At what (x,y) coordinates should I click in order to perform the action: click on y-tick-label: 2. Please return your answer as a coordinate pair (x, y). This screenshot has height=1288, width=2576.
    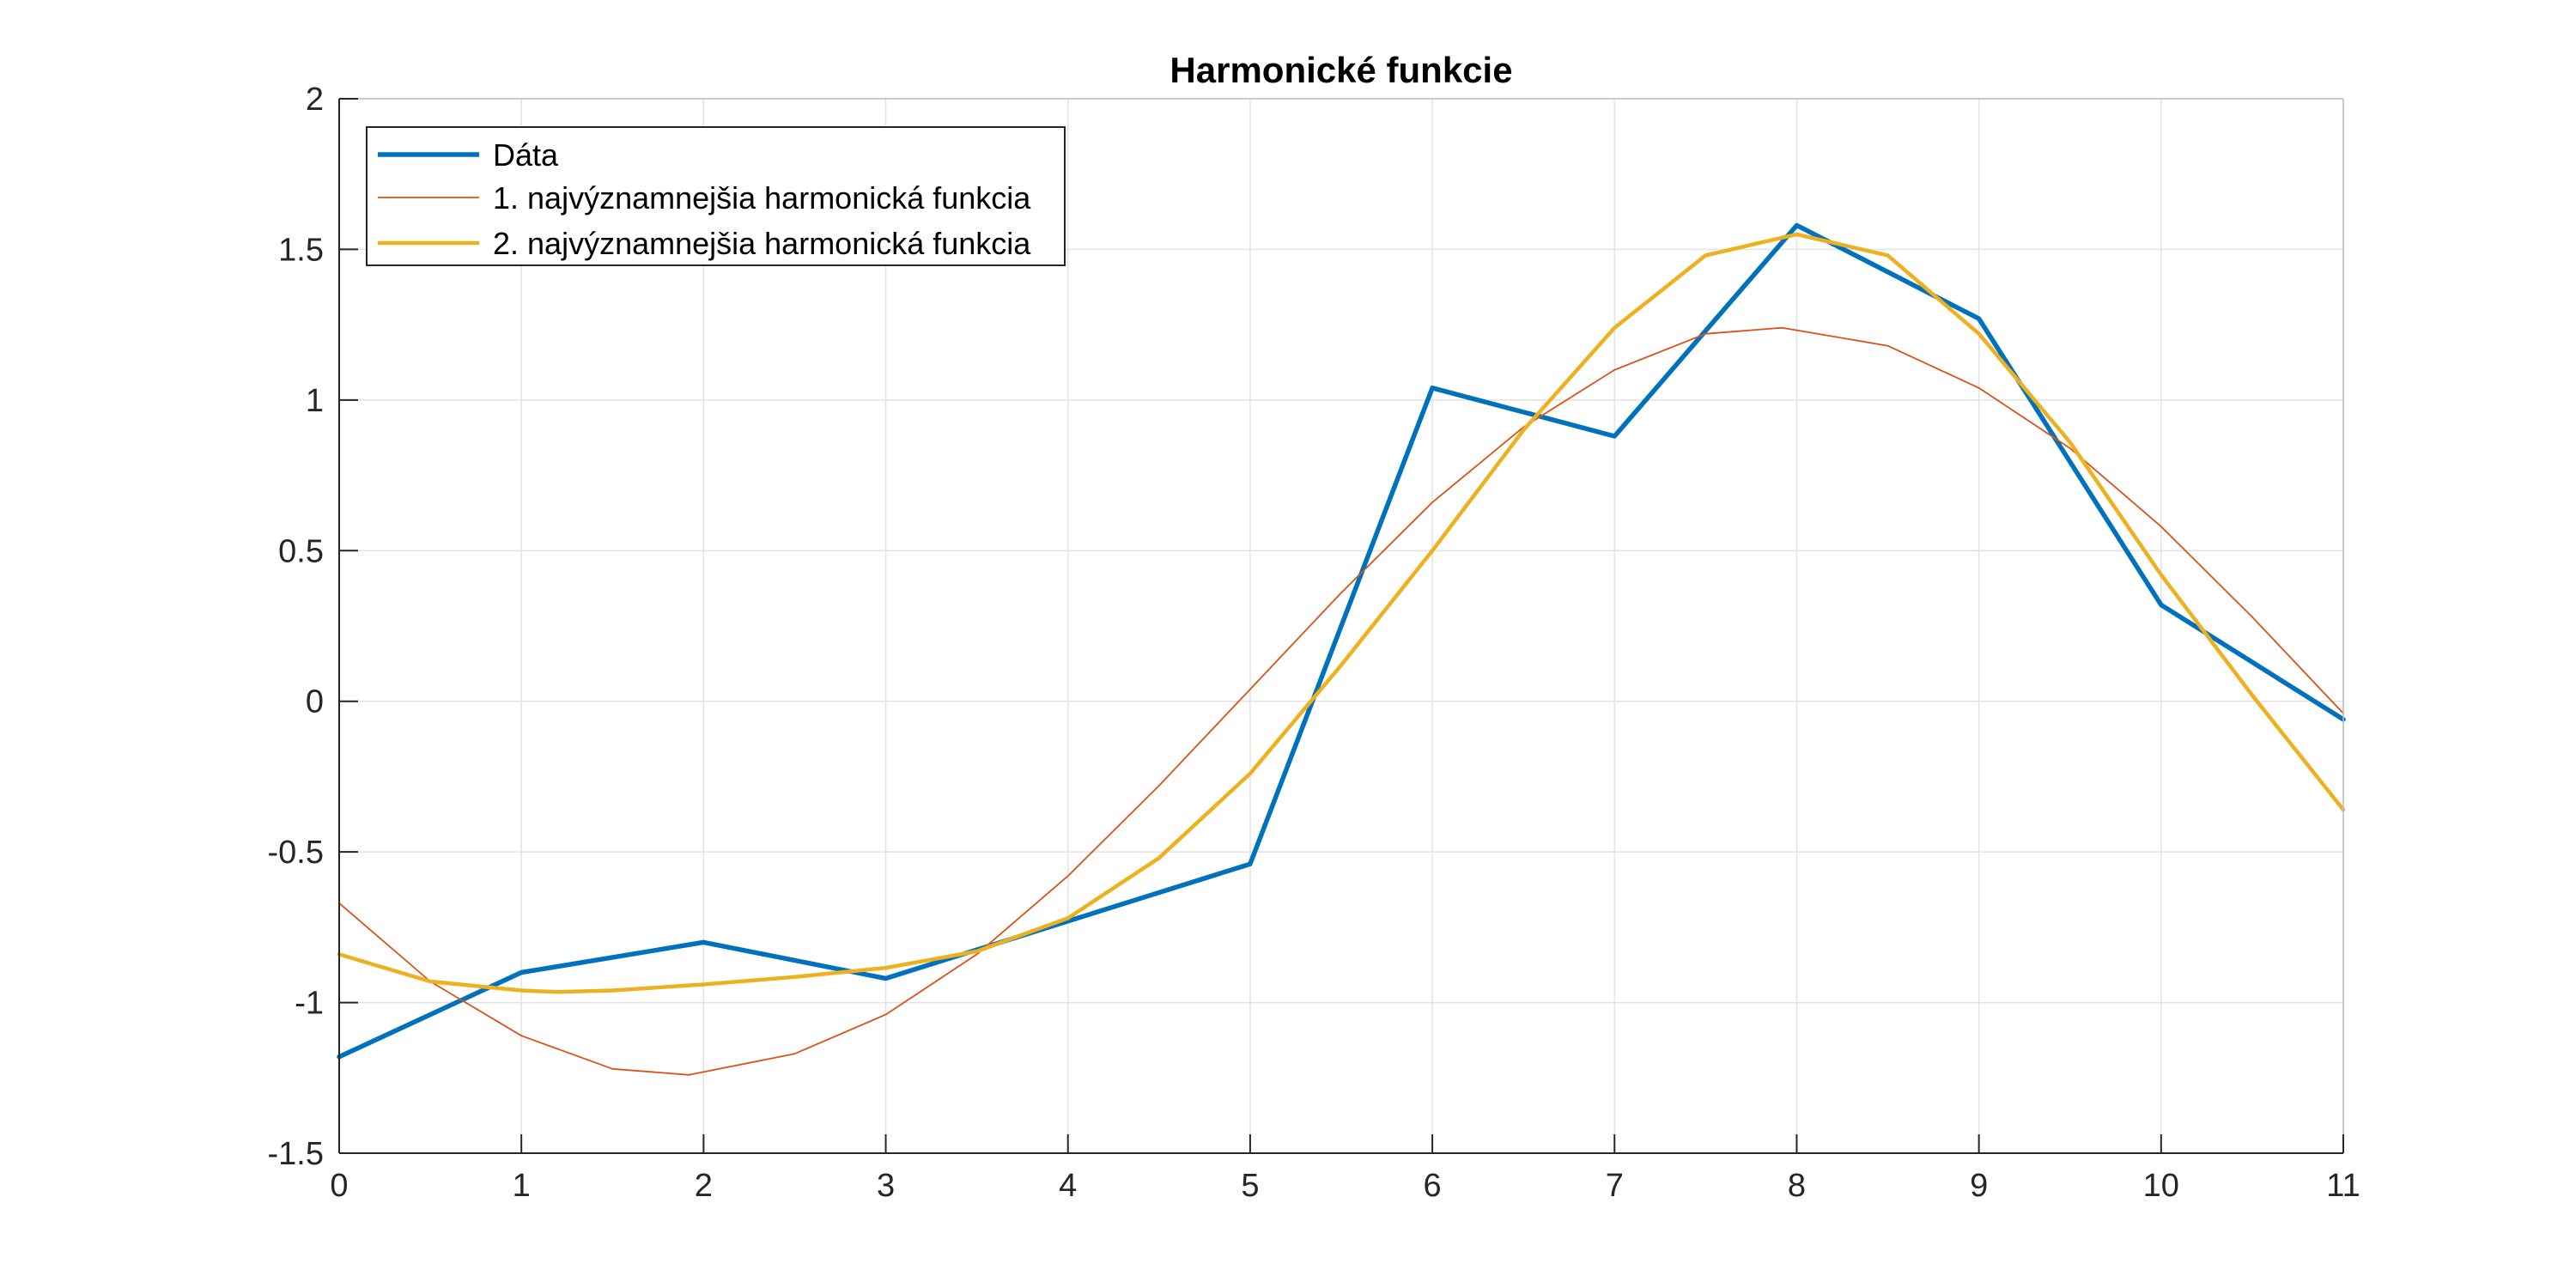
    Looking at the image, I should click on (315, 100).